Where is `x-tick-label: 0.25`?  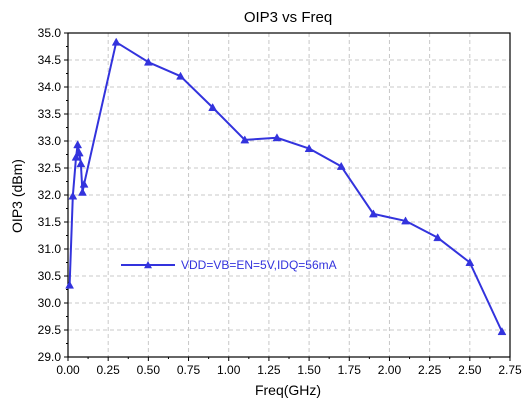 x-tick-label: 0.25 is located at coordinates (109, 370).